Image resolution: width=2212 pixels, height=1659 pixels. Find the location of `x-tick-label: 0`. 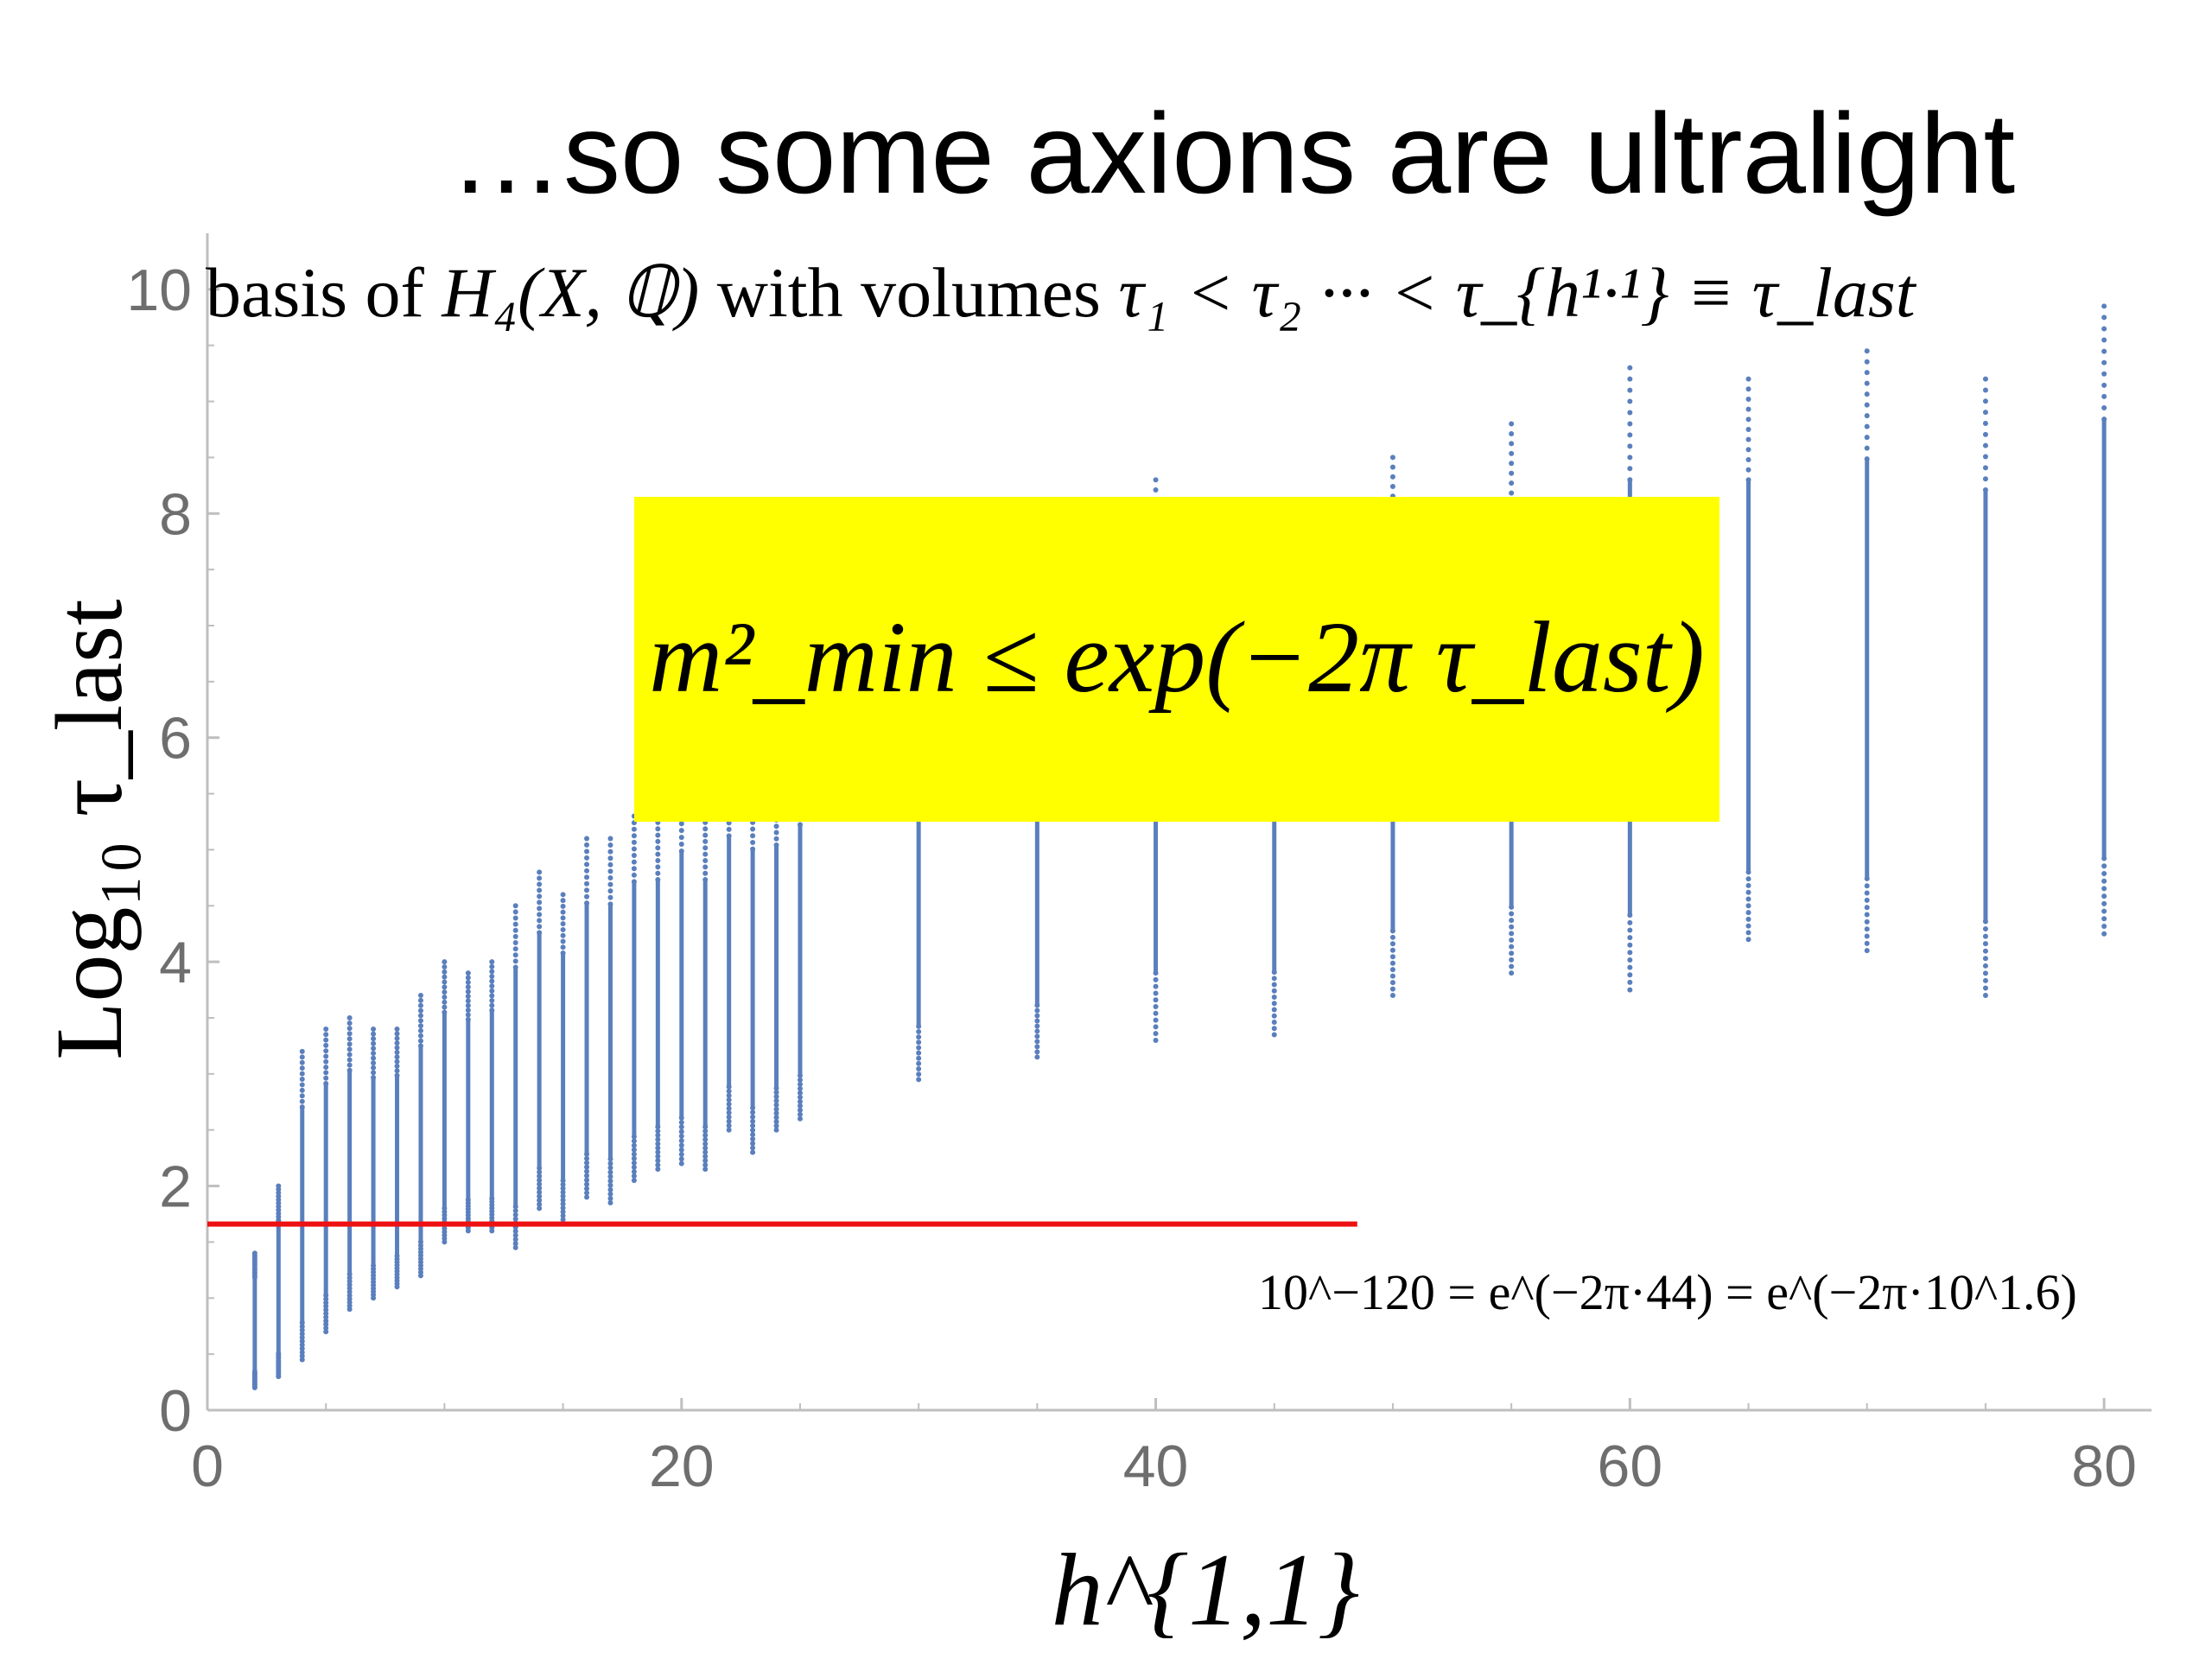

x-tick-label: 0 is located at coordinates (207, 1466).